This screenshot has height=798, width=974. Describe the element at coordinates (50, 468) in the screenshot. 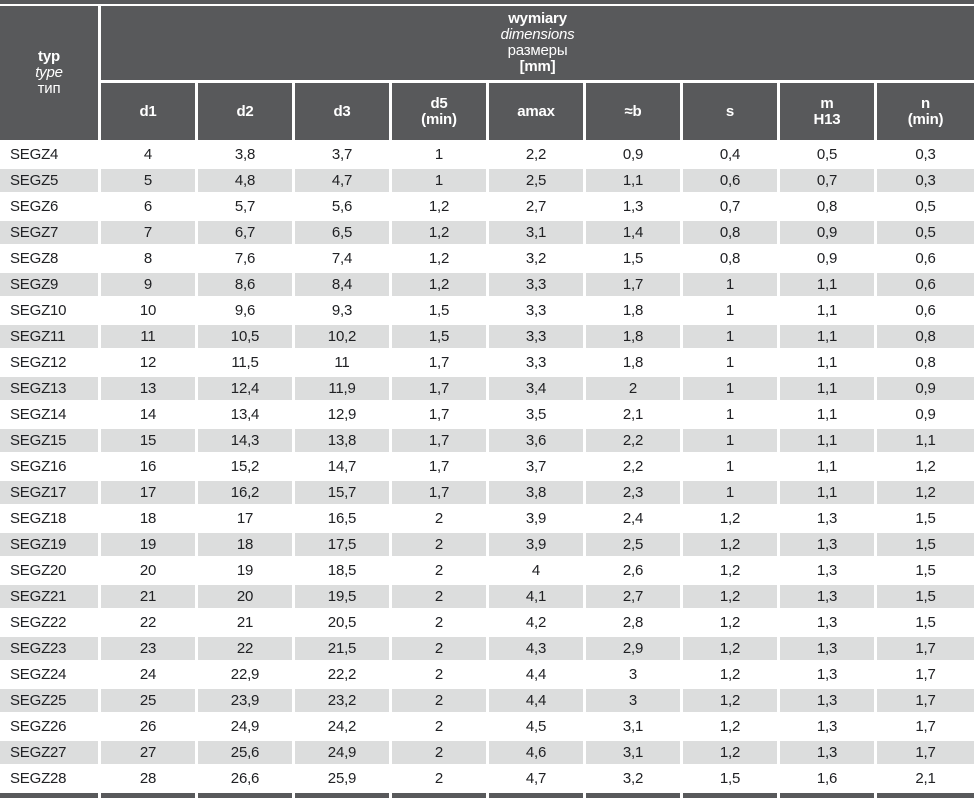

I see `type-cell: SEGZ16` at that location.